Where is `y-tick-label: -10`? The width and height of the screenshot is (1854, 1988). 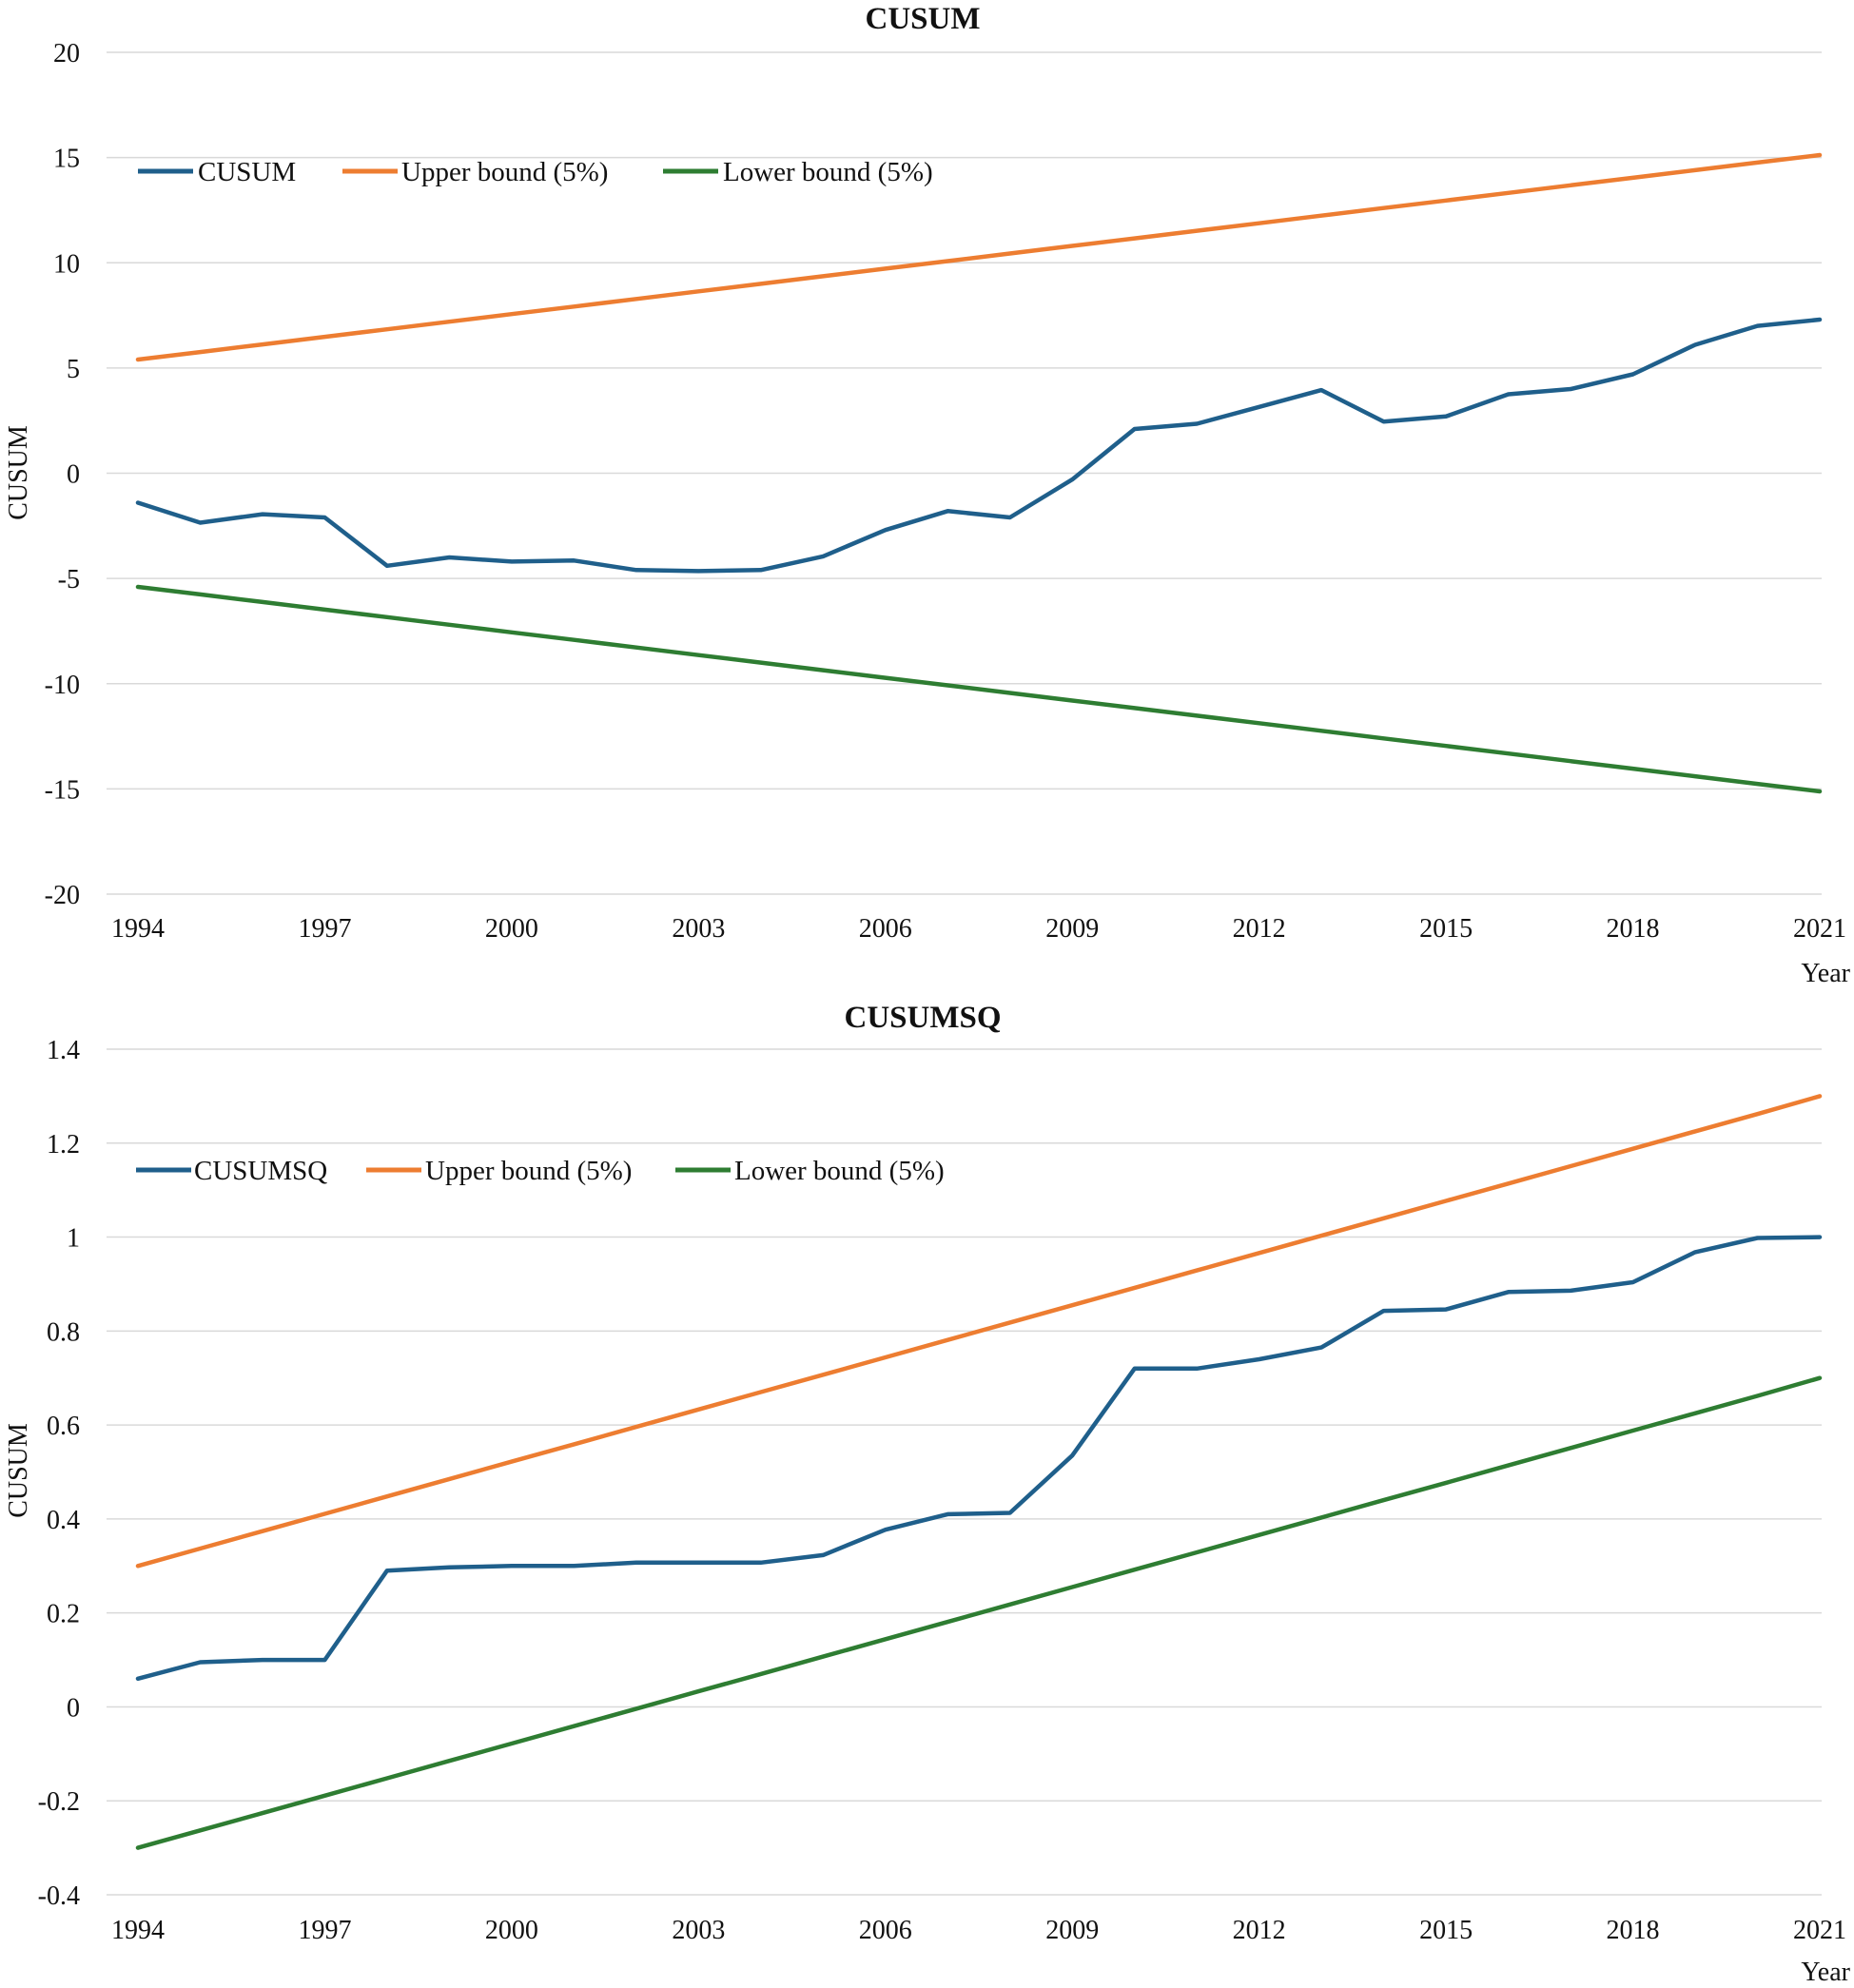 y-tick-label: -10 is located at coordinates (62, 685).